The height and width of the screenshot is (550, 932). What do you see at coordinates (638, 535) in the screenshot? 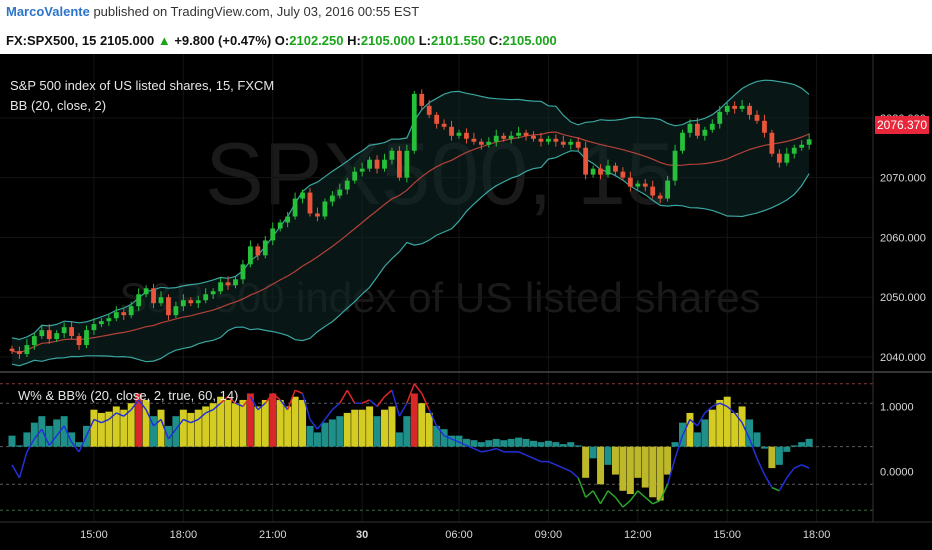
I see `time-tick-label: 12:00` at bounding box center [638, 535].